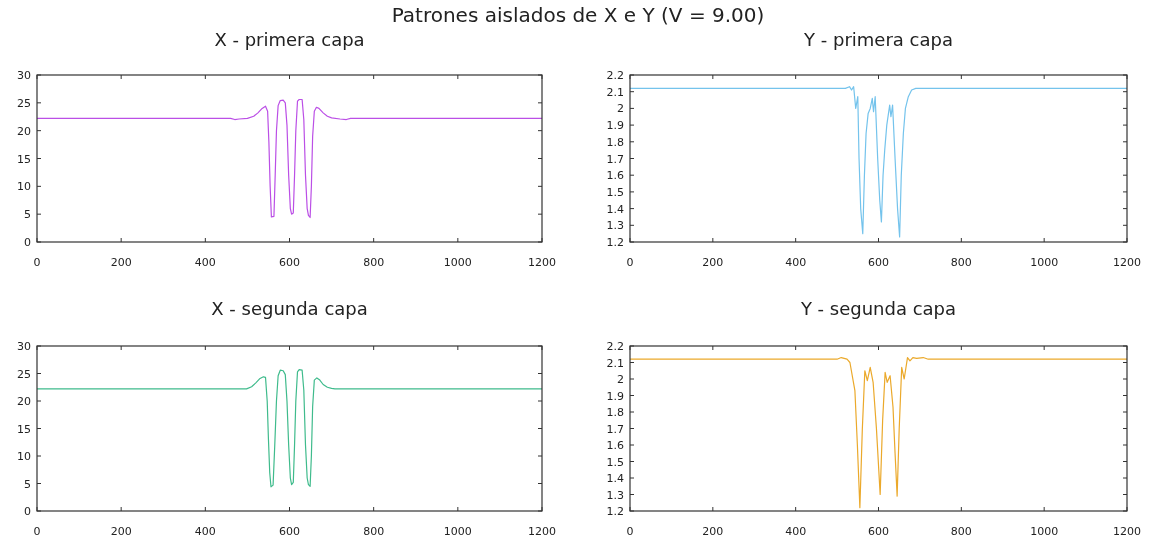 The width and height of the screenshot is (1156, 543). Describe the element at coordinates (878, 39) in the screenshot. I see `chart-title: Y - primera capa` at that location.